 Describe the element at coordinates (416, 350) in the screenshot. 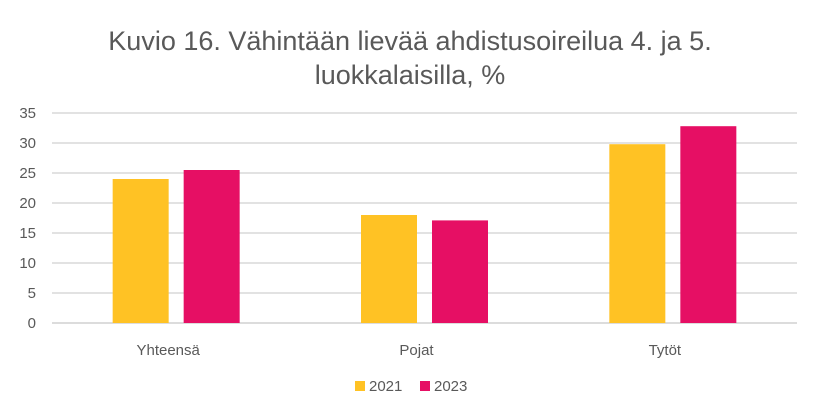

I see `x-category-label: Pojat` at that location.